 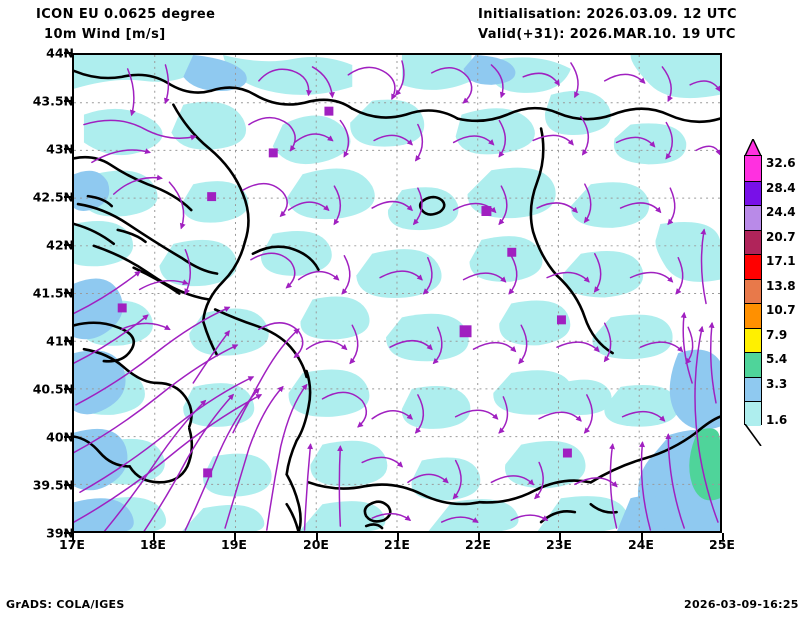 What do you see at coordinates (777, 384) in the screenshot?
I see `colorbar-label-3.3: 3.3` at bounding box center [777, 384].